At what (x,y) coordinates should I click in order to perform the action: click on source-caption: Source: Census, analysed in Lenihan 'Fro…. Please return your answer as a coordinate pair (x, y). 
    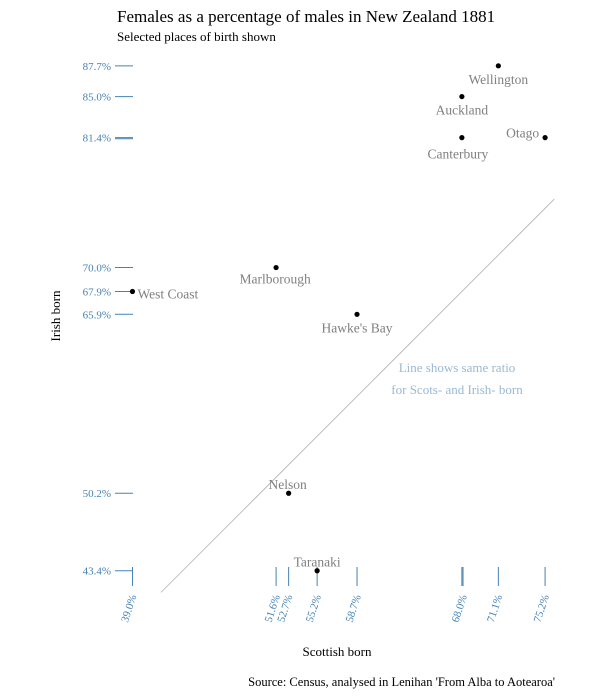
    Looking at the image, I should click on (401, 682).